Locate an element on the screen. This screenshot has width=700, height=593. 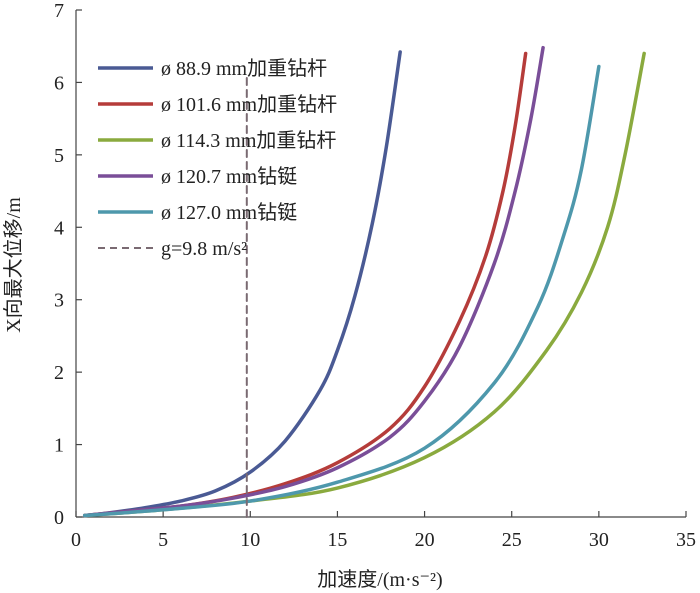
x-tick-label: 5 is located at coordinates (163, 540).